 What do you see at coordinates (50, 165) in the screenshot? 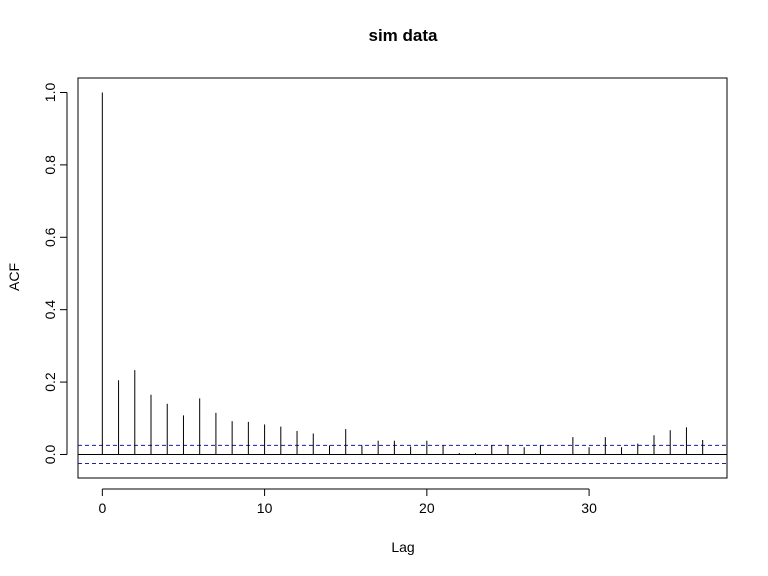
I see `y-tick-label: 0.8` at bounding box center [50, 165].